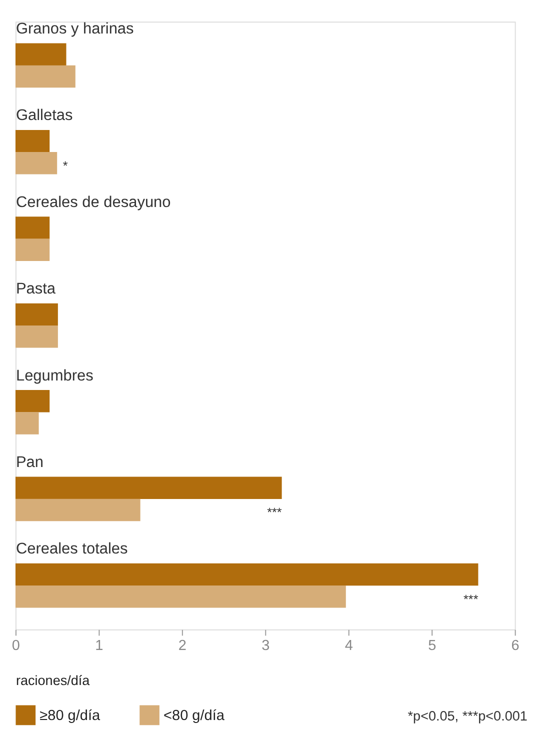 Image resolution: width=540 pixels, height=739 pixels. Describe the element at coordinates (99, 646) in the screenshot. I see `x-tick-label: 1` at that location.